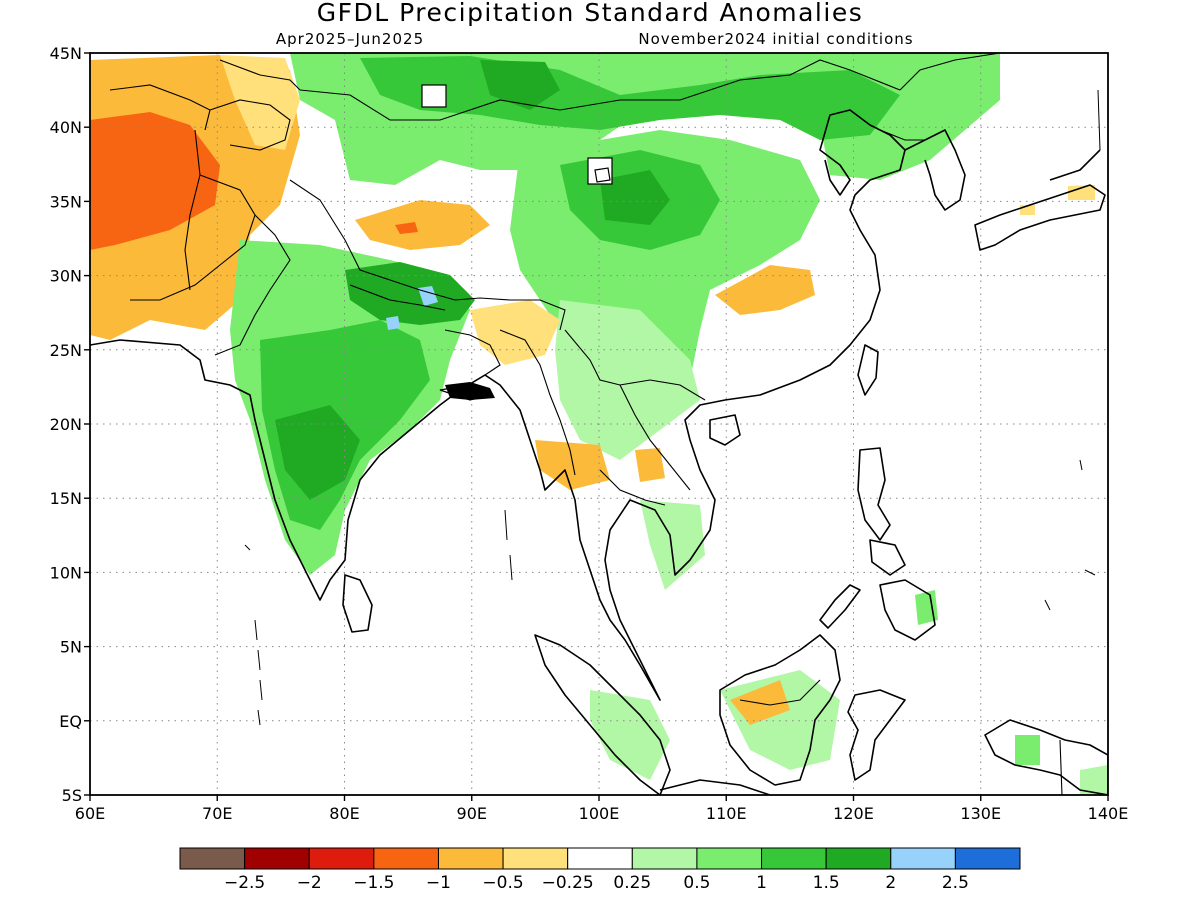 This screenshot has width=1200, height=904. I want to click on border-tajik-kyrgyz, so click(250, 125).